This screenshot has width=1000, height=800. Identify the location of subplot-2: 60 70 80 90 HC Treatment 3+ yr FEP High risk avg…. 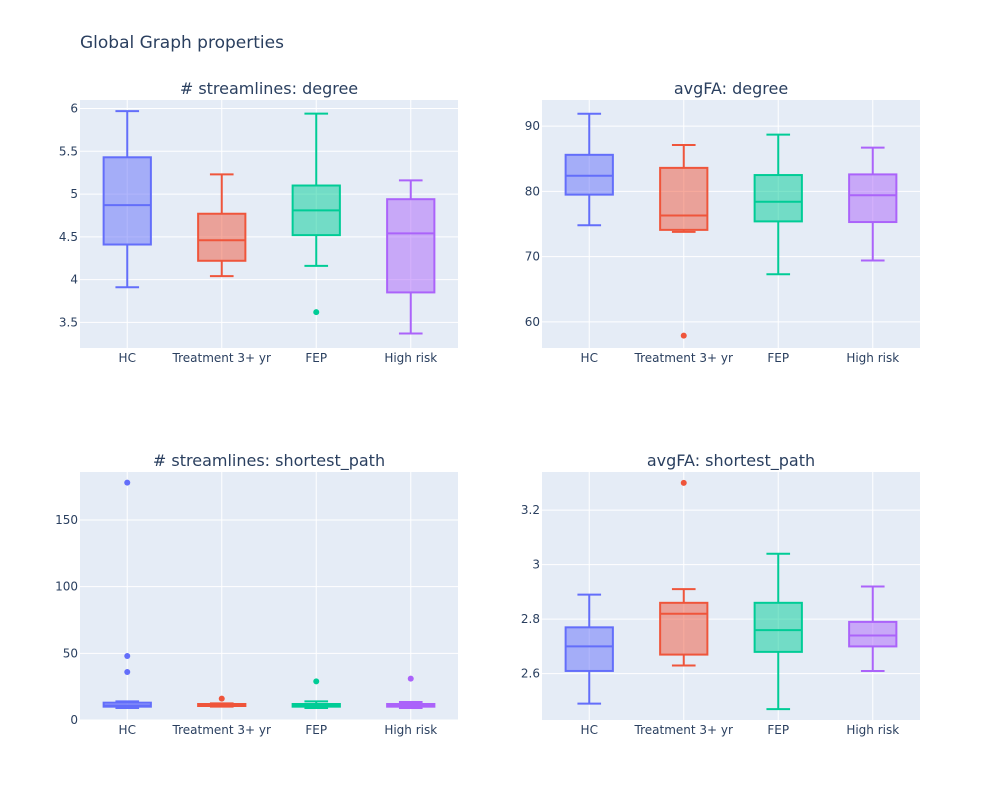
(722, 222).